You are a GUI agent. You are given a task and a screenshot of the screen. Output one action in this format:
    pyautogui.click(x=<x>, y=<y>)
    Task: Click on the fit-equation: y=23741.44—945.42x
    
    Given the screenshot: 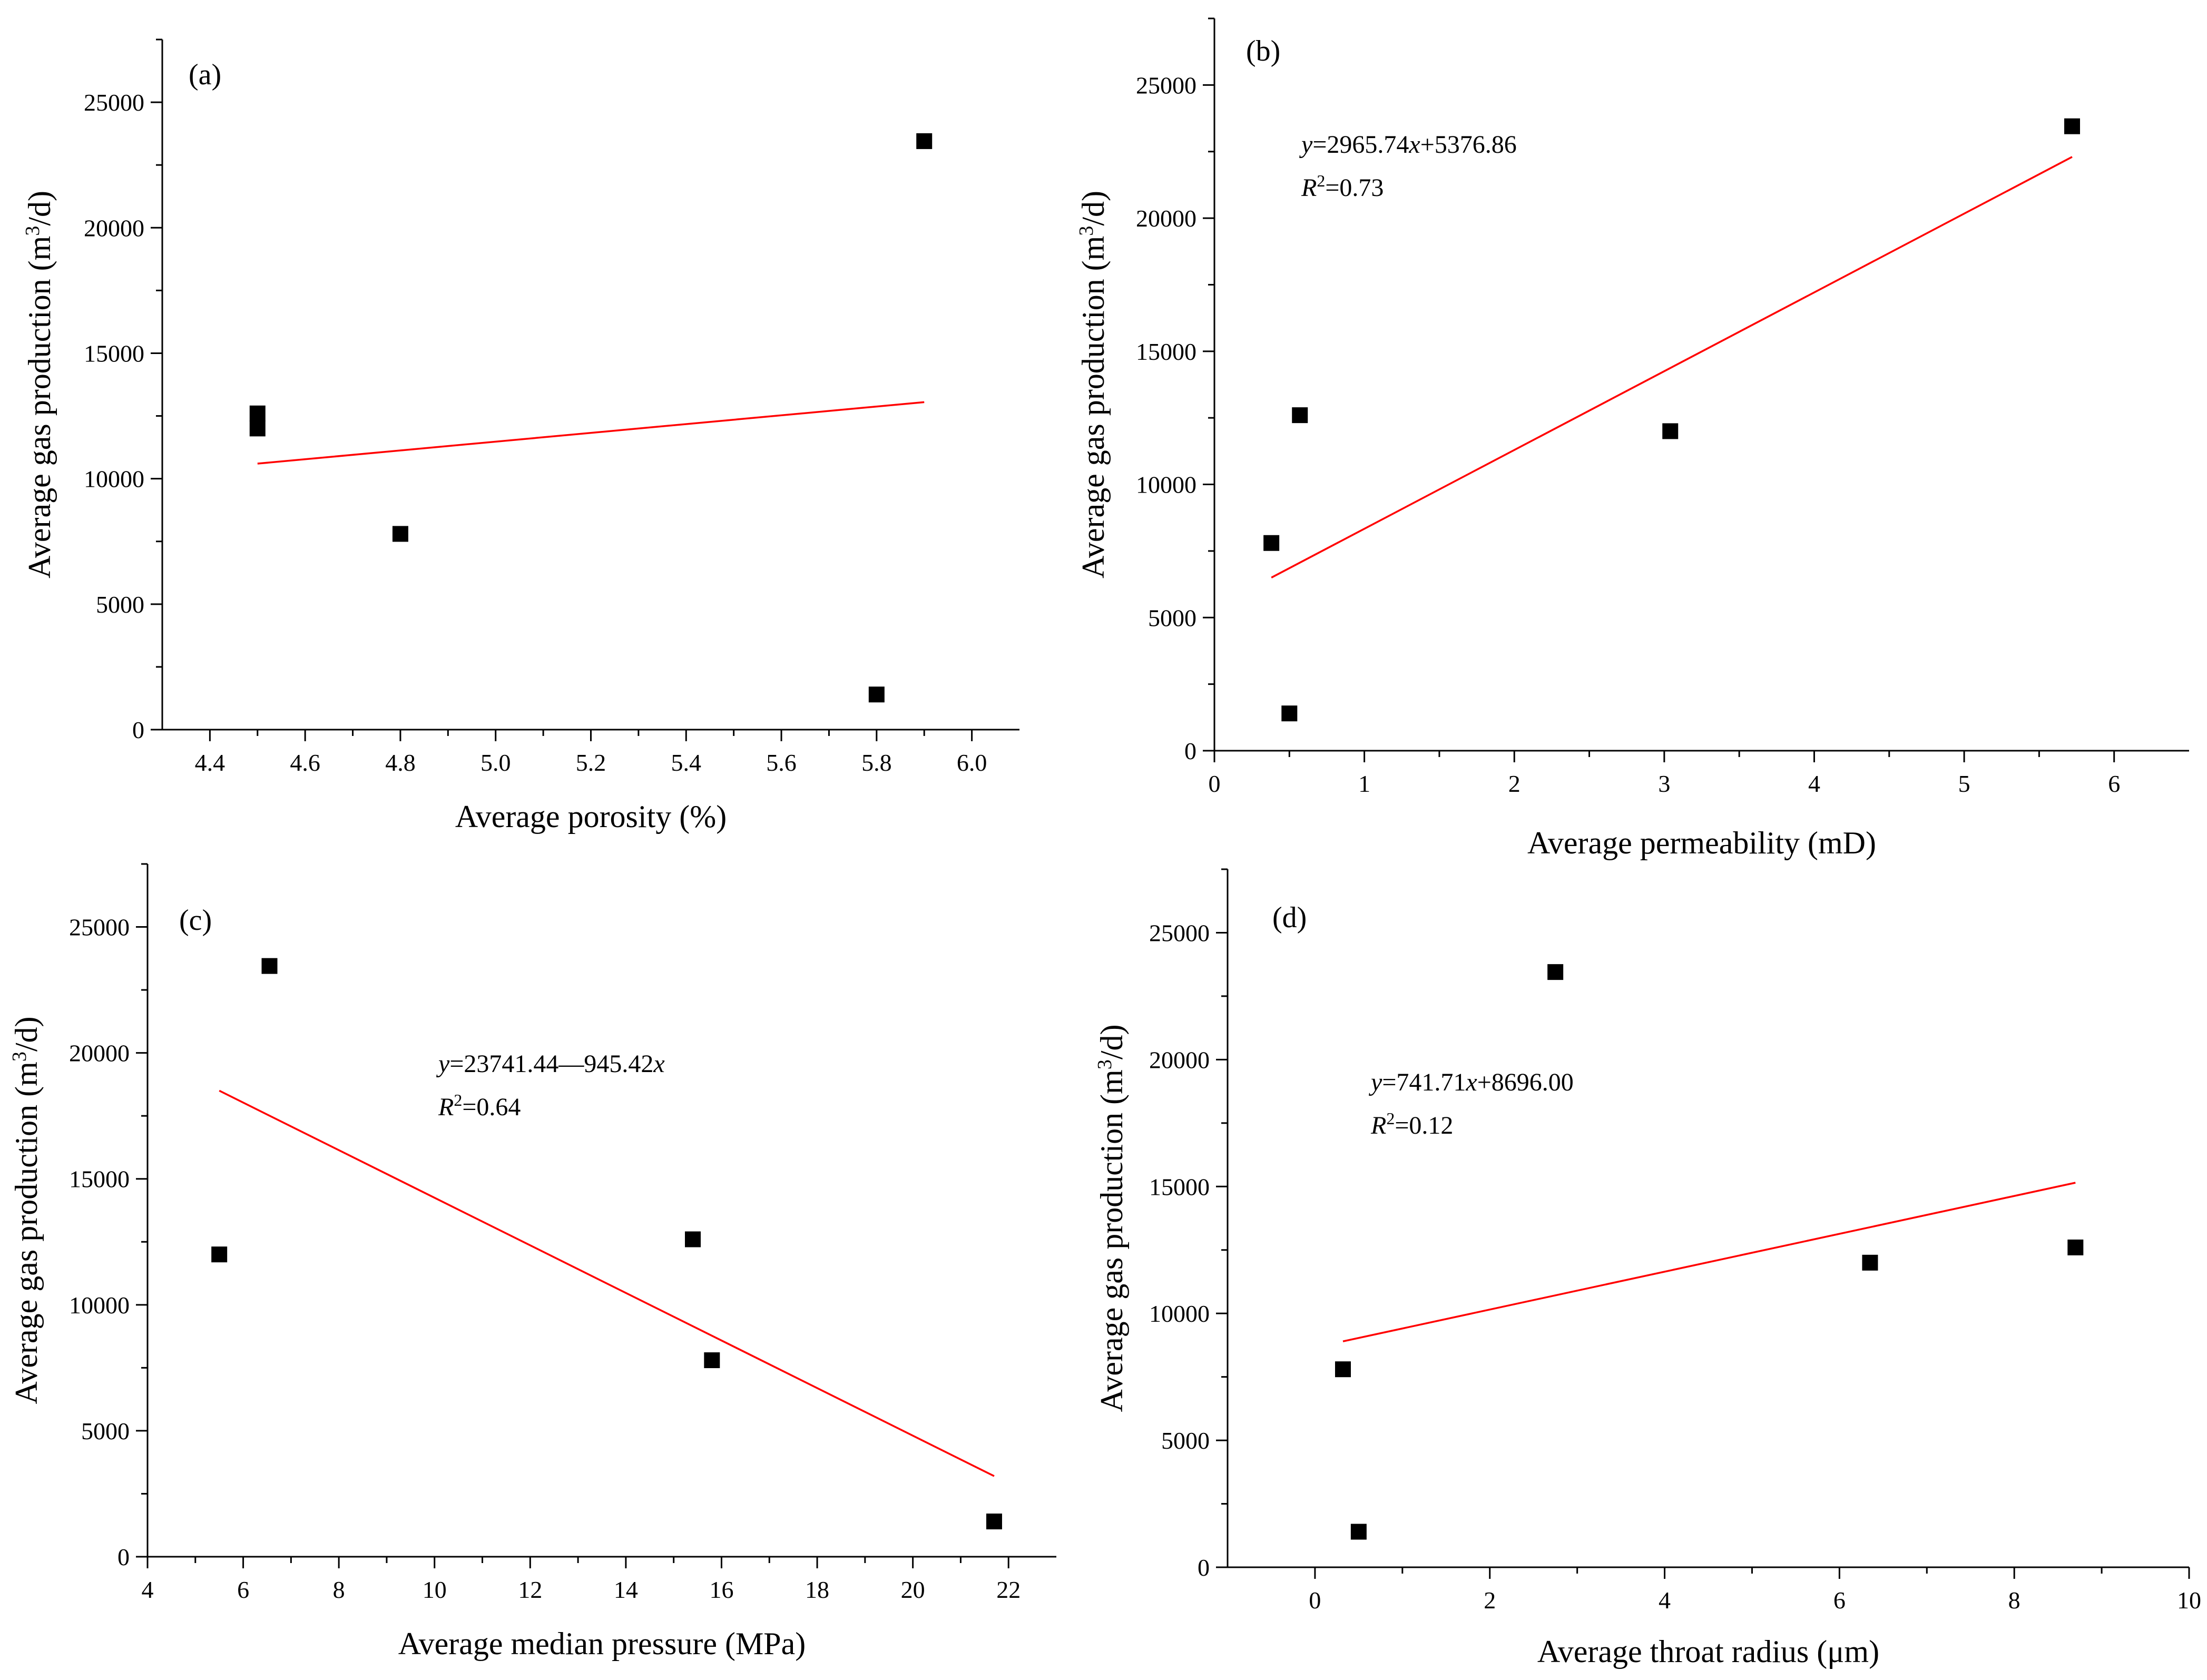 What is the action you would take?
    pyautogui.click(x=550, y=1064)
    